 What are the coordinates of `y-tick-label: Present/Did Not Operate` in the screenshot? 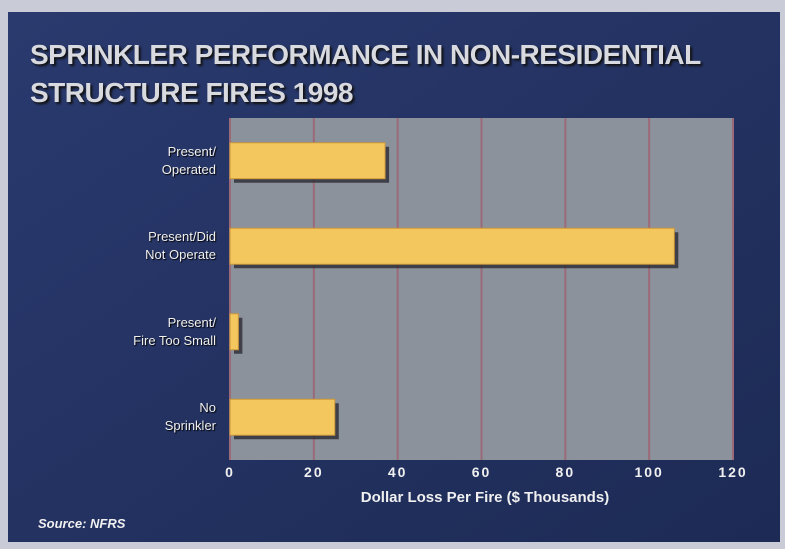 It's located at (180, 246).